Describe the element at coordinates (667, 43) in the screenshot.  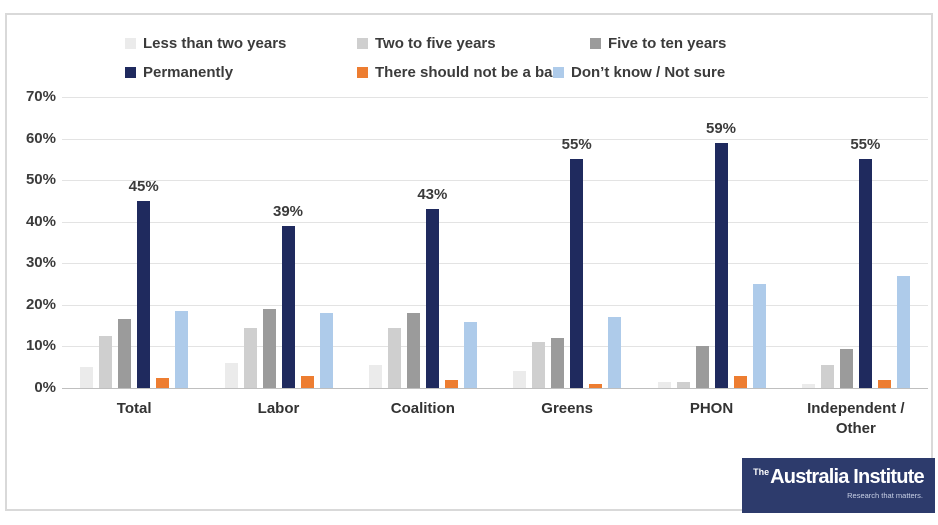
I see `legend-label: Five to ten years` at that location.